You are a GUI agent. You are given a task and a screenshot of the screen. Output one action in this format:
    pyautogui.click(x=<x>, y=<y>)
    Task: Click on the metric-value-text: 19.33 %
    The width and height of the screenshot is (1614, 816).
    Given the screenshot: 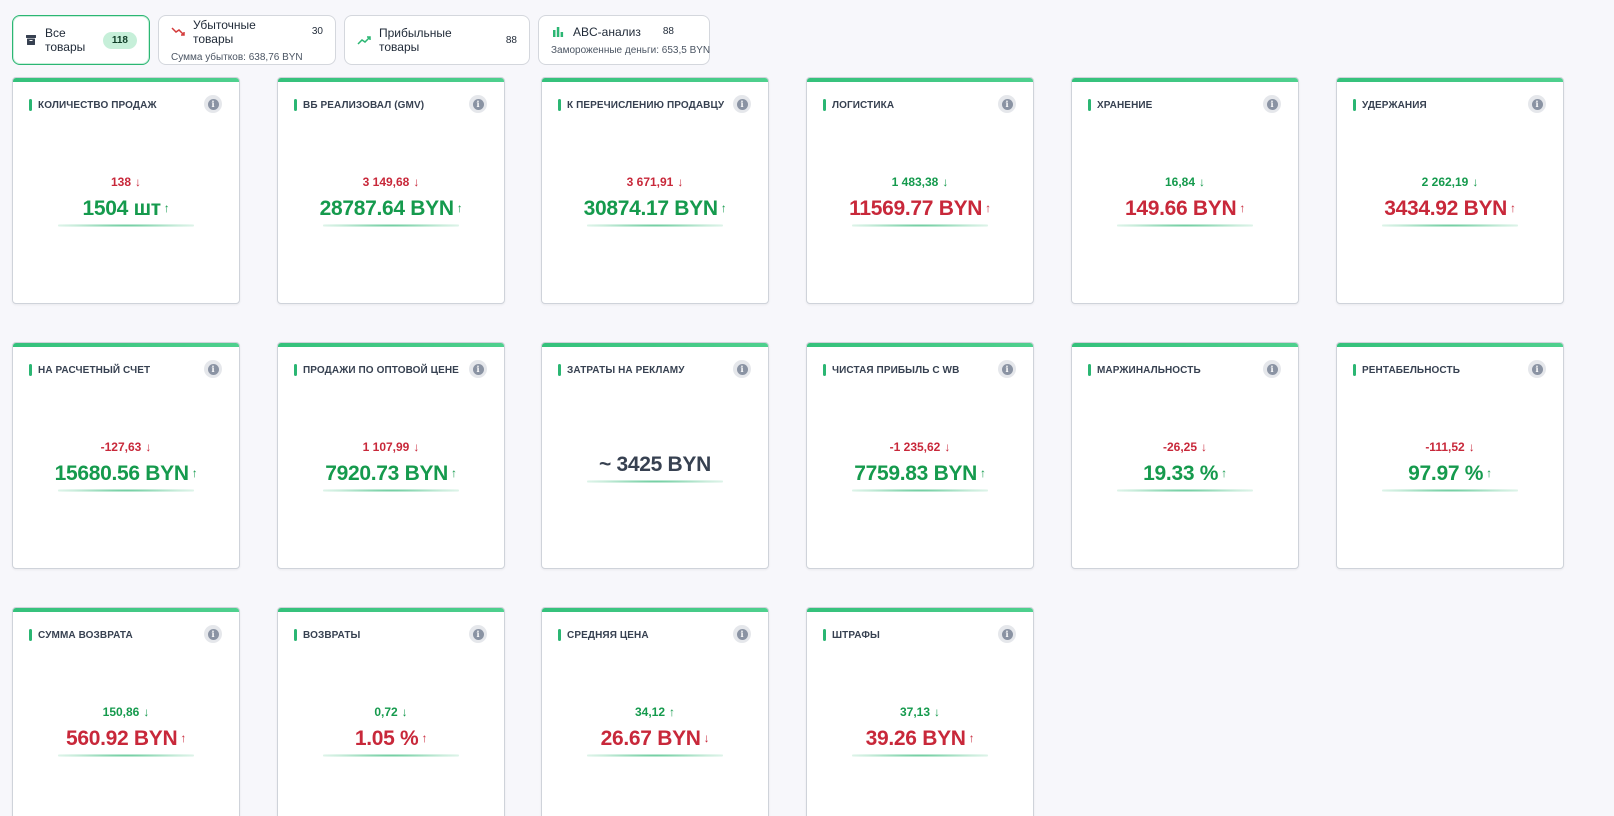 What is the action you would take?
    pyautogui.click(x=1181, y=473)
    